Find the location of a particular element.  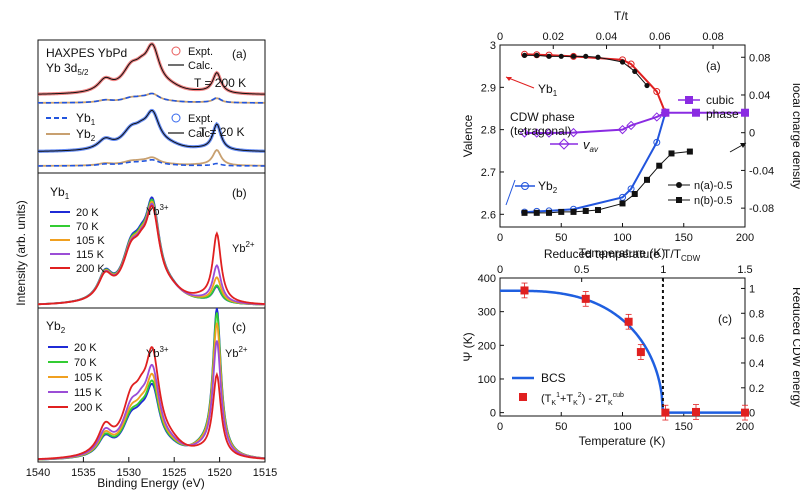

reduced-temp-tick-label-3: 1.5 is located at coordinates (744, 270).